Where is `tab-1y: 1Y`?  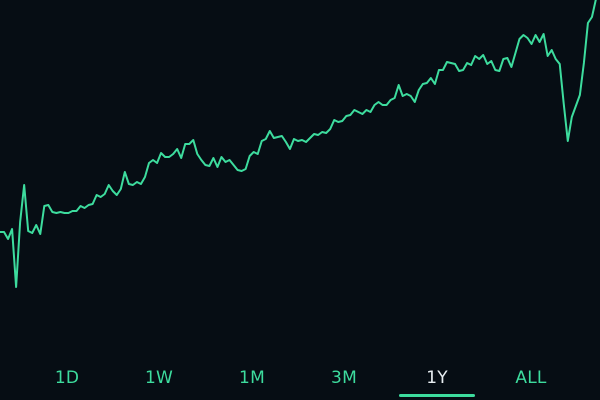 tab-1y: 1Y is located at coordinates (437, 379).